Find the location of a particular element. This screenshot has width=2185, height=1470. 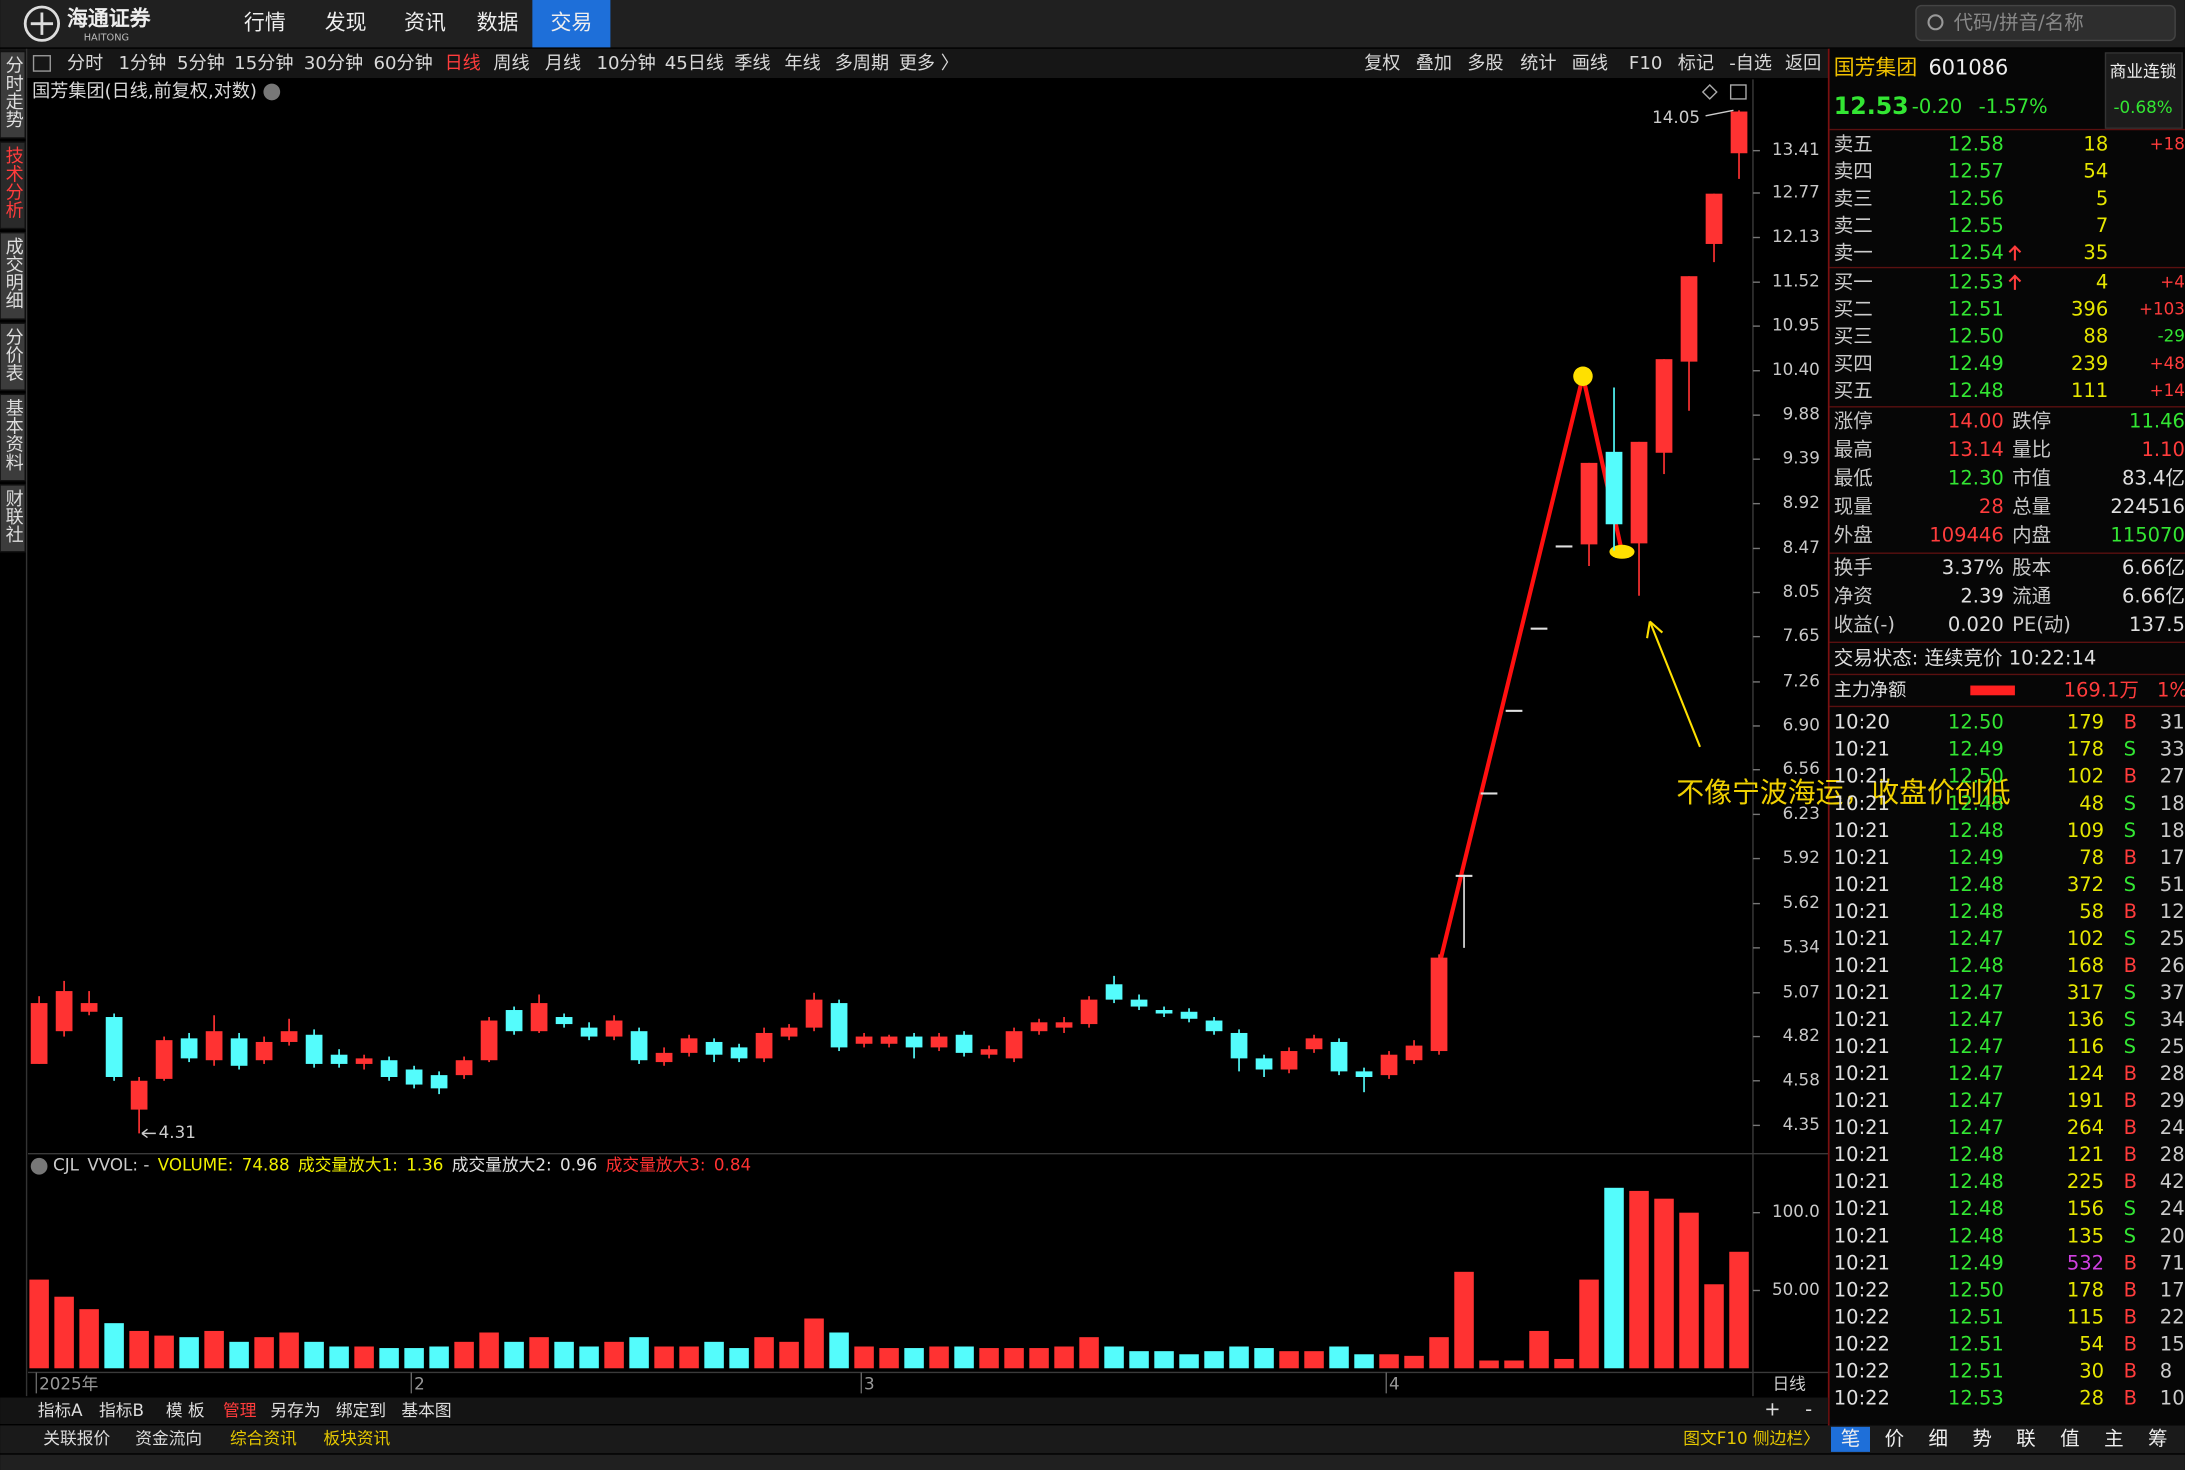

period-item: 日线 is located at coordinates (463, 63).